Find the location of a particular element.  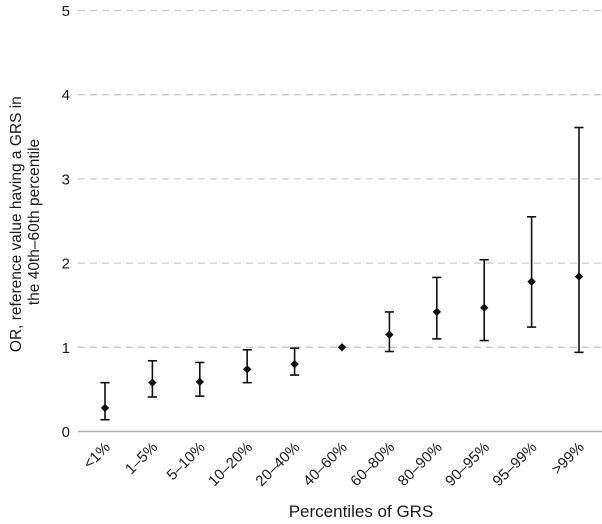

x-tick-label-7: 80–90% is located at coordinates (420, 464).